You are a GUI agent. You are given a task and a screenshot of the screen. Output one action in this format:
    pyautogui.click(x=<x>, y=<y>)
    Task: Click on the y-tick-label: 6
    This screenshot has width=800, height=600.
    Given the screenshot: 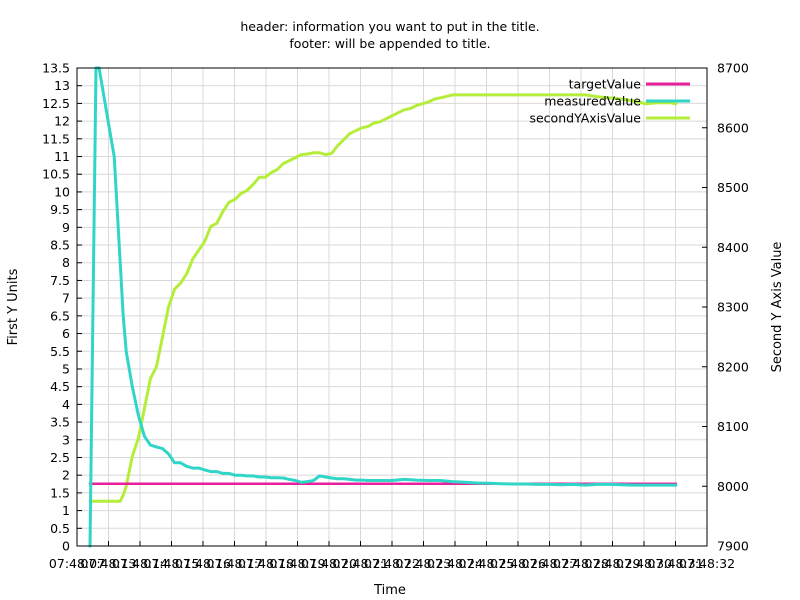 What is the action you would take?
    pyautogui.click(x=66, y=333)
    